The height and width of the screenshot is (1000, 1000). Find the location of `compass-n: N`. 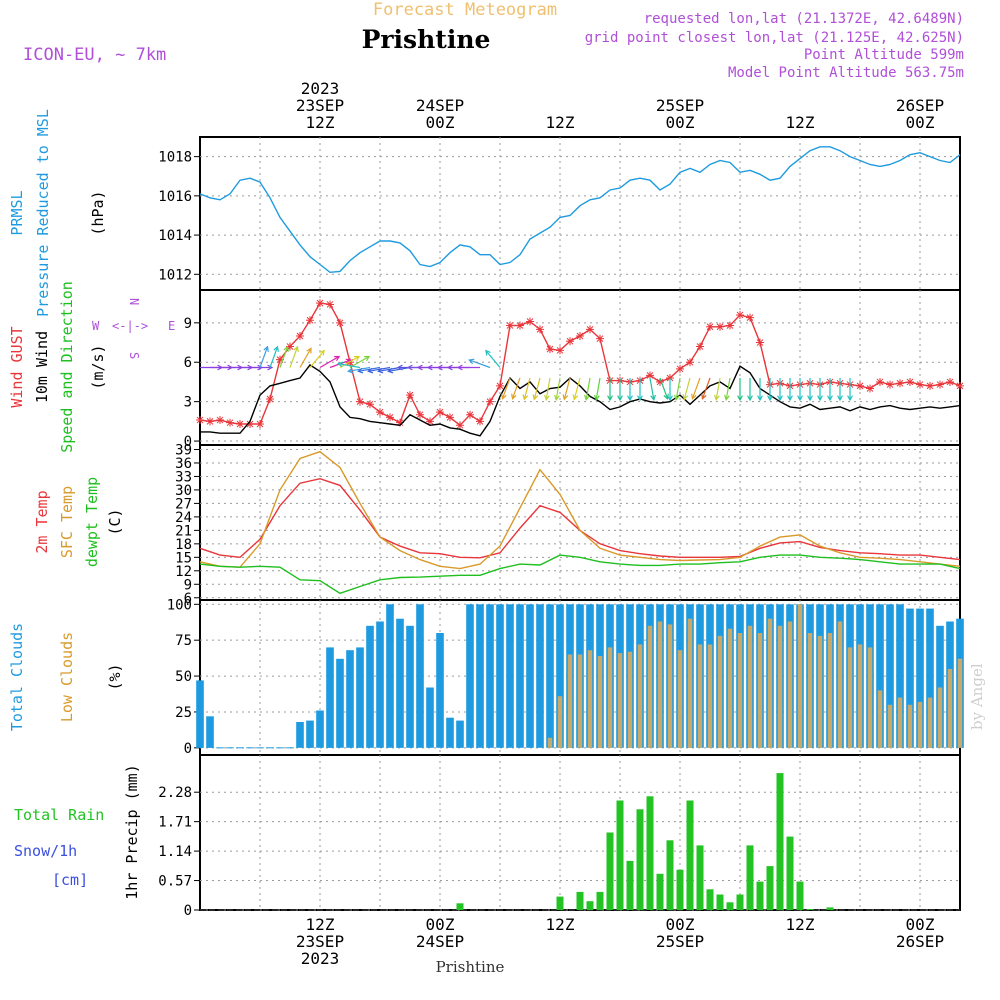

compass-n: N is located at coordinates (134, 301).